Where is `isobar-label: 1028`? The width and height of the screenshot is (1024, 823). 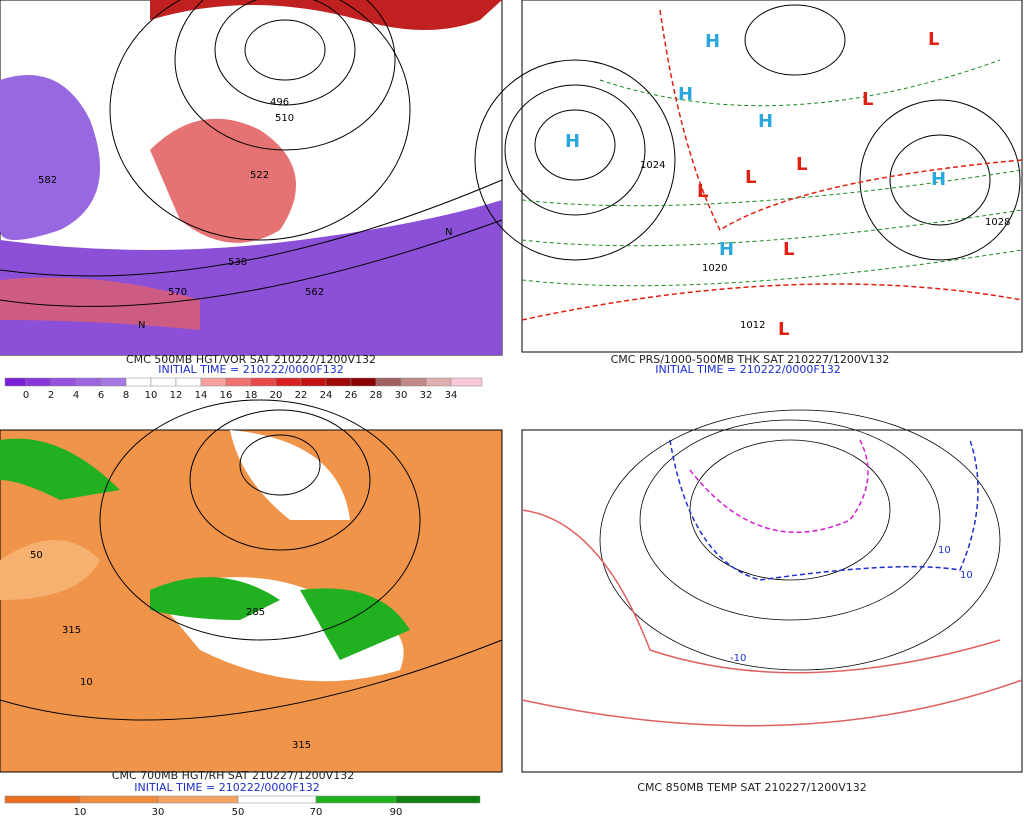
isobar-label: 1028 is located at coordinates (997, 222).